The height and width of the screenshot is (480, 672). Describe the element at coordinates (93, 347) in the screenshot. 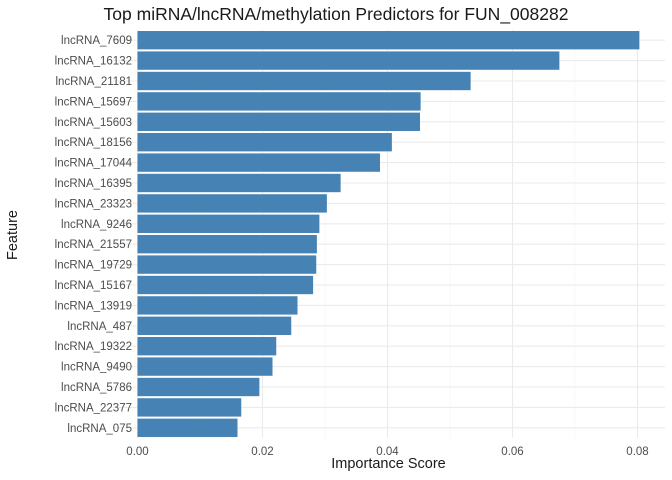

I see `y-tick-label: lncRNA_19322` at that location.